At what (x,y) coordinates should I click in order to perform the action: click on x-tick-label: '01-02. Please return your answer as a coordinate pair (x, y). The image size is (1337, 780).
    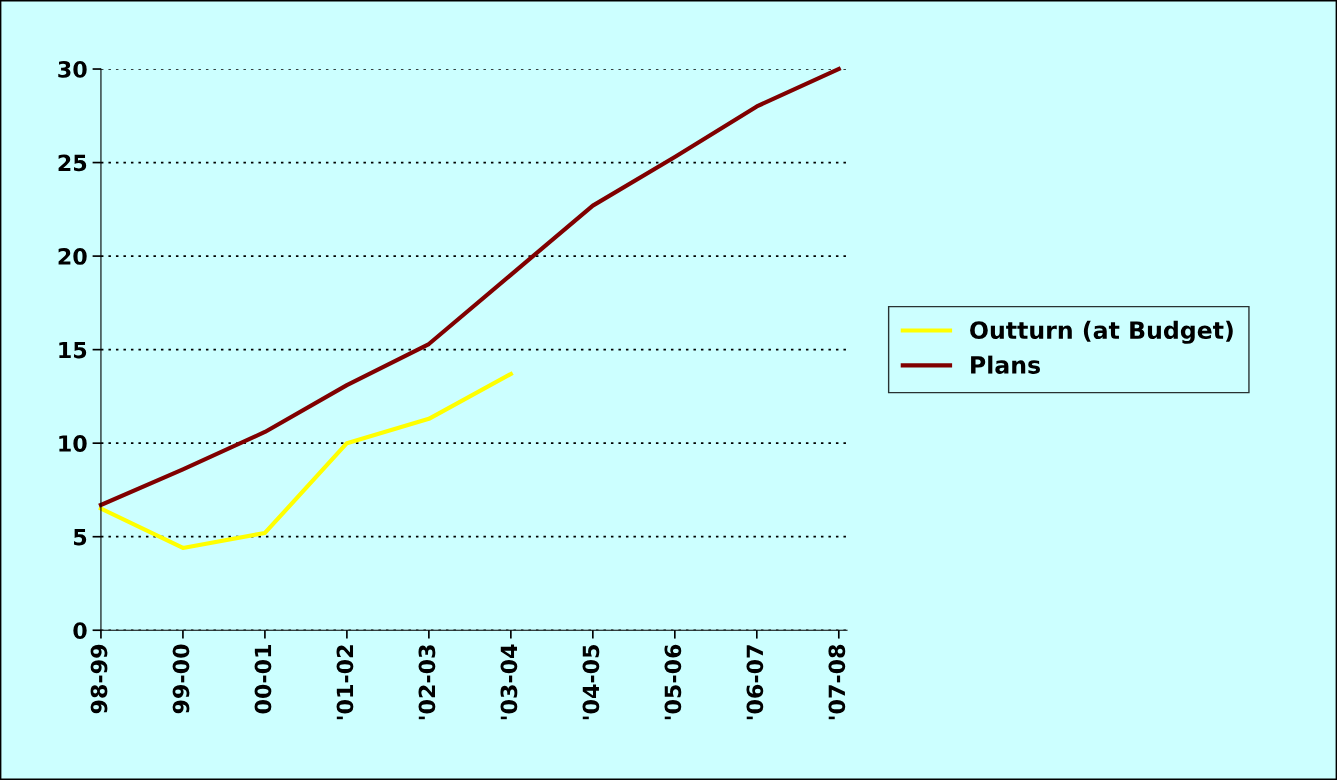
    Looking at the image, I should click on (345, 682).